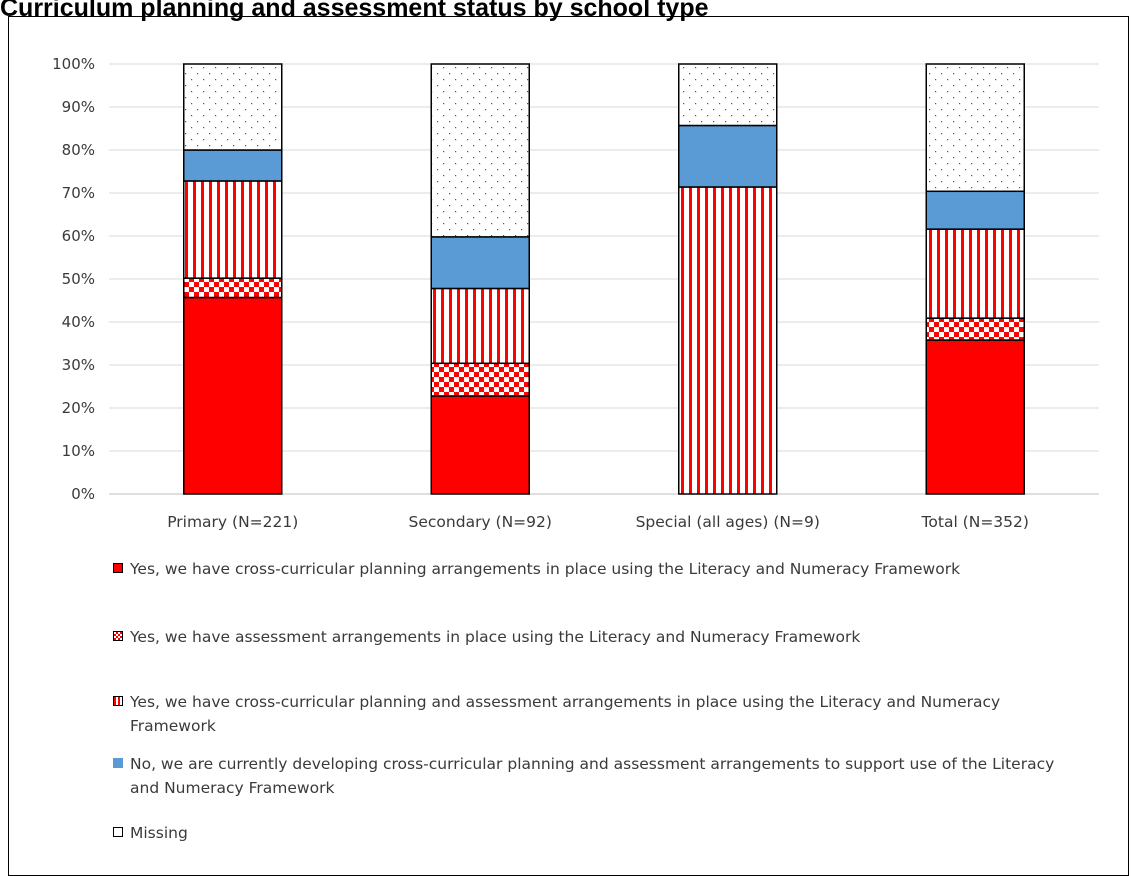 Image resolution: width=1131 pixels, height=876 pixels. What do you see at coordinates (728, 522) in the screenshot?
I see `x-category-label: Special (all ages) (N=9)` at bounding box center [728, 522].